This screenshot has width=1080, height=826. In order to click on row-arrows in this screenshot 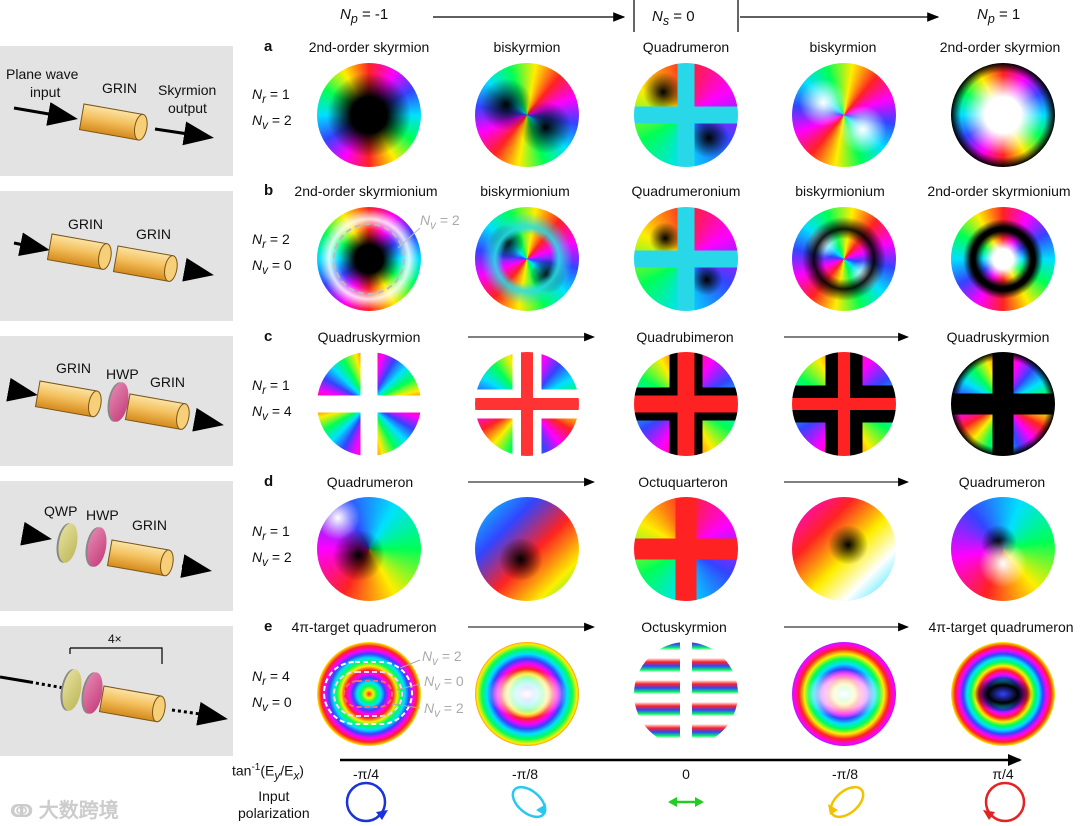, I will do `click(689, 482)`.